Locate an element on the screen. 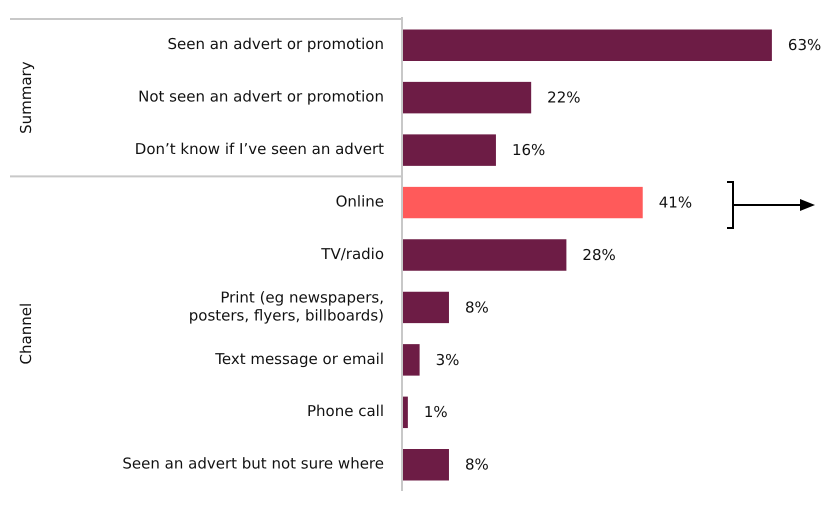  y-tick-label: Not seen an advert or promotion is located at coordinates (261, 97).